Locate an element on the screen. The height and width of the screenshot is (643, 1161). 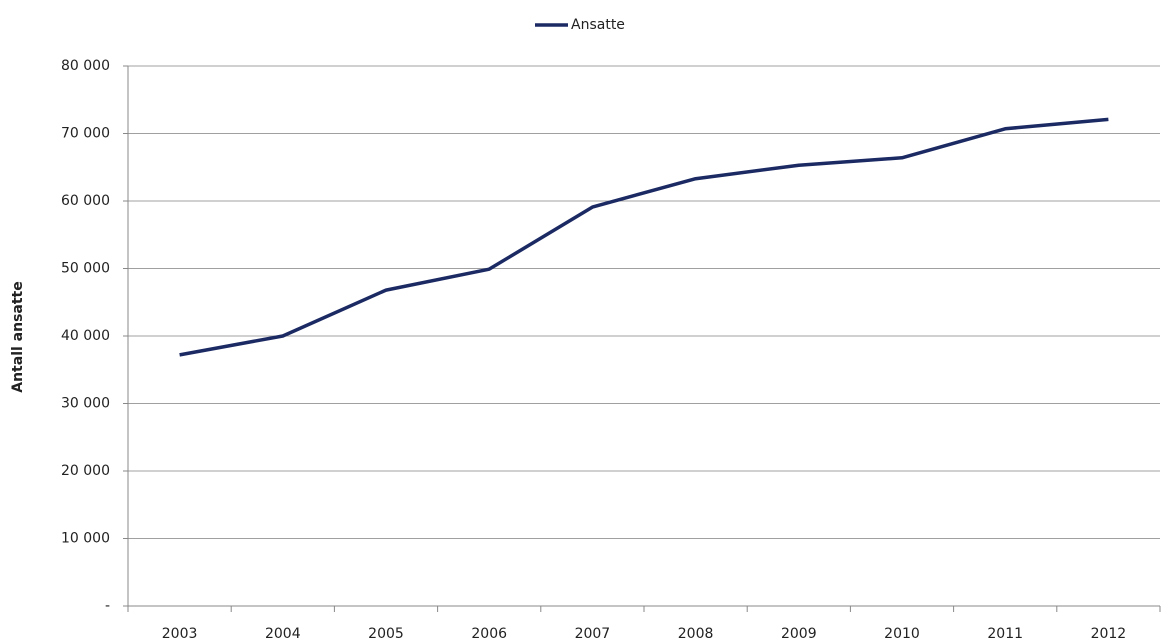
x-tick-label: 2004 is located at coordinates (283, 634).